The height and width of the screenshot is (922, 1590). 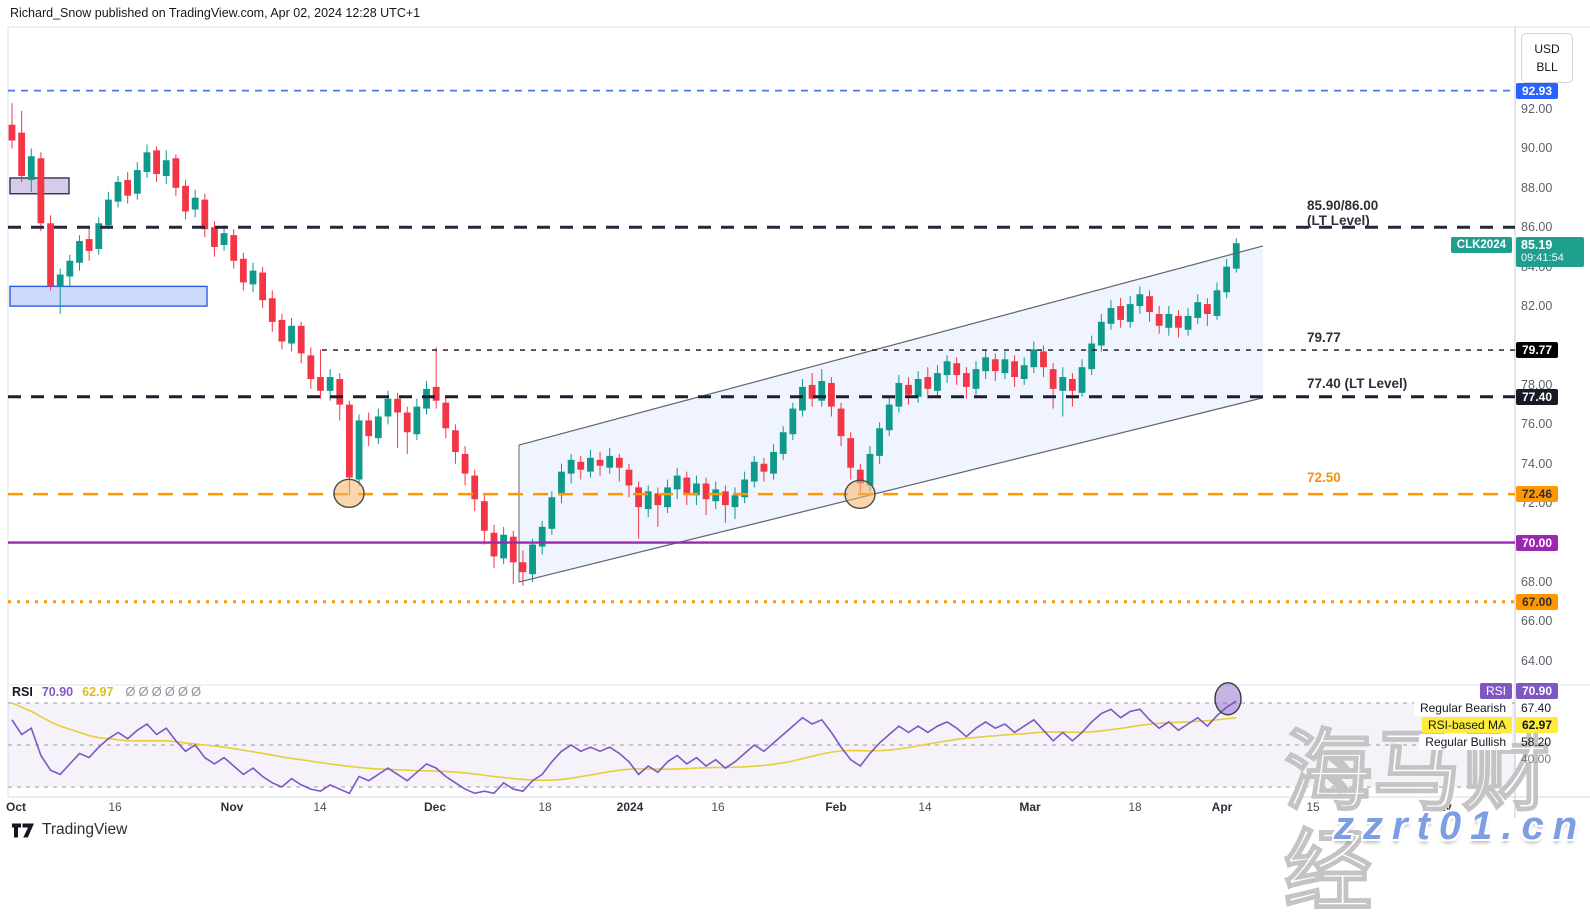 I want to click on price-tick-68: 68.00, so click(x=1537, y=582).